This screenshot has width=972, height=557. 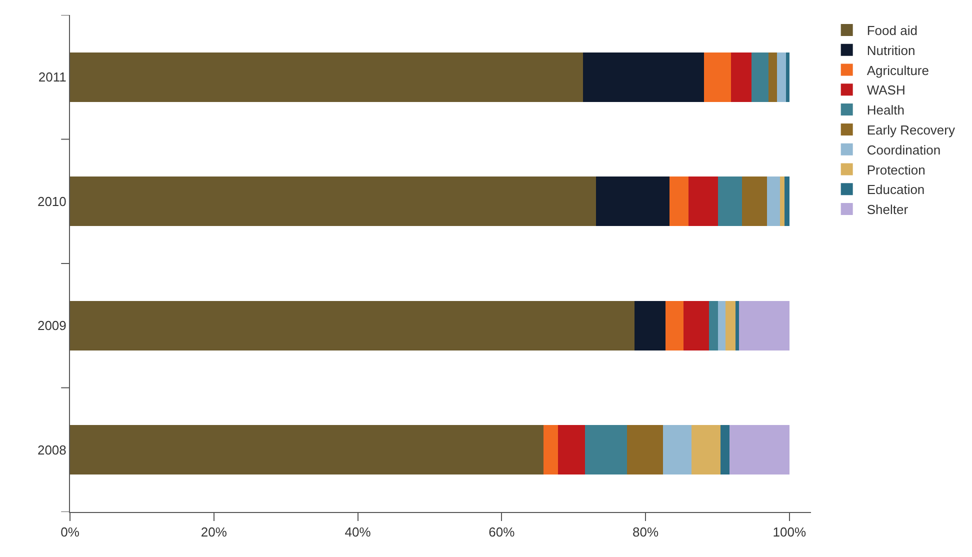 I want to click on y-tick-label: 2009, so click(x=51, y=326).